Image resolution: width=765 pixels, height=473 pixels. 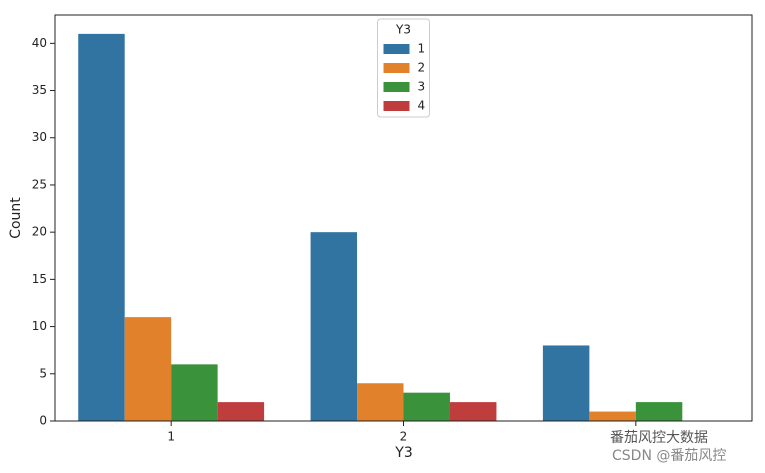 What do you see at coordinates (422, 106) in the screenshot?
I see `legend-label: 4` at bounding box center [422, 106].